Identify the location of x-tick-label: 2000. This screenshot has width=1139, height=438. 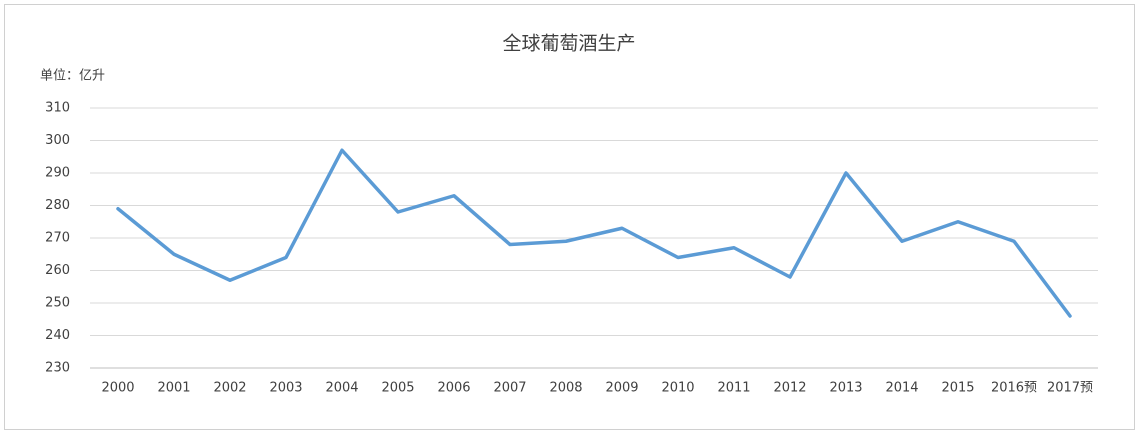
(117, 388).